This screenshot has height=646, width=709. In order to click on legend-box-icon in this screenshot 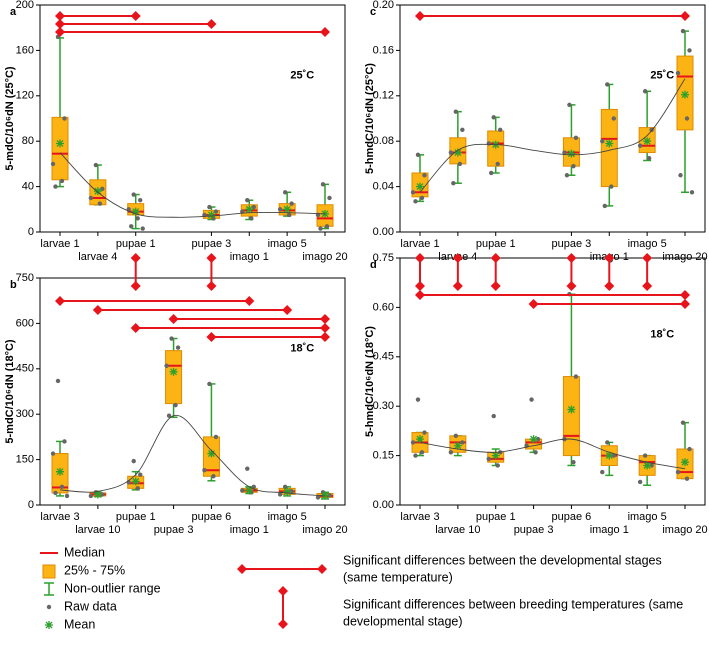, I will do `click(49, 571)`.